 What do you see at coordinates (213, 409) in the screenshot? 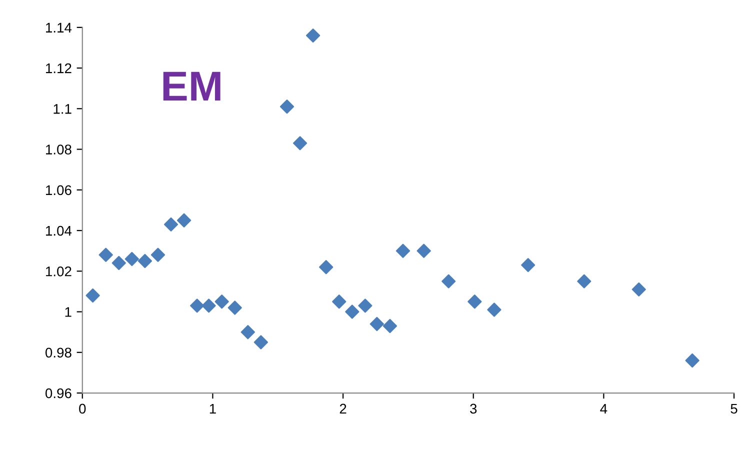
I see `x-tick-label: 1` at bounding box center [213, 409].